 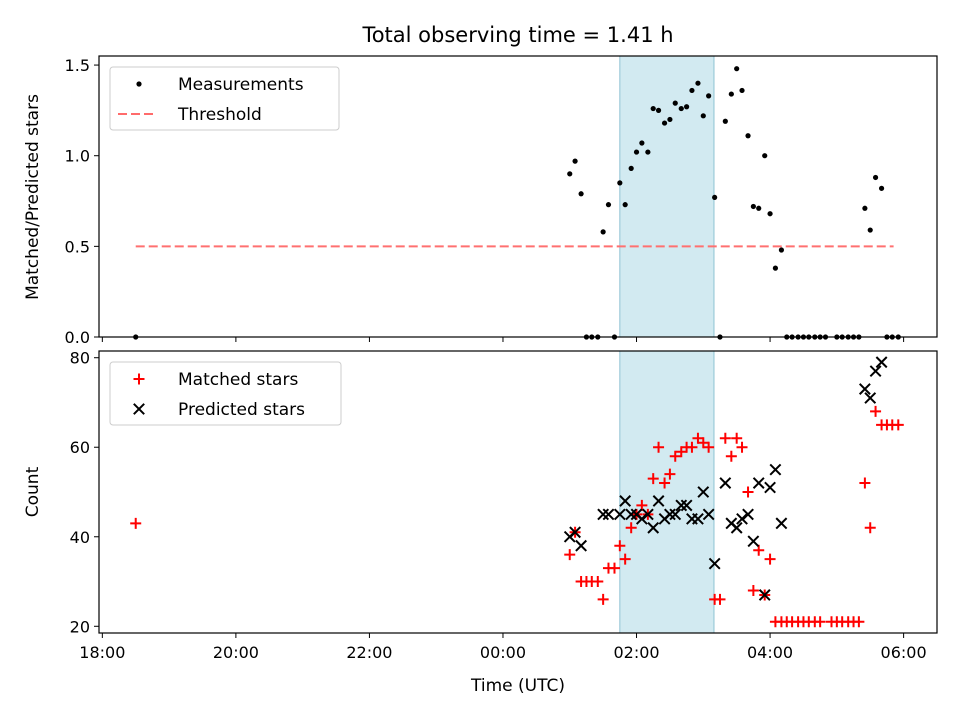 What do you see at coordinates (517, 35) in the screenshot?
I see `chart-title: Total observing time = 1.41 h` at bounding box center [517, 35].